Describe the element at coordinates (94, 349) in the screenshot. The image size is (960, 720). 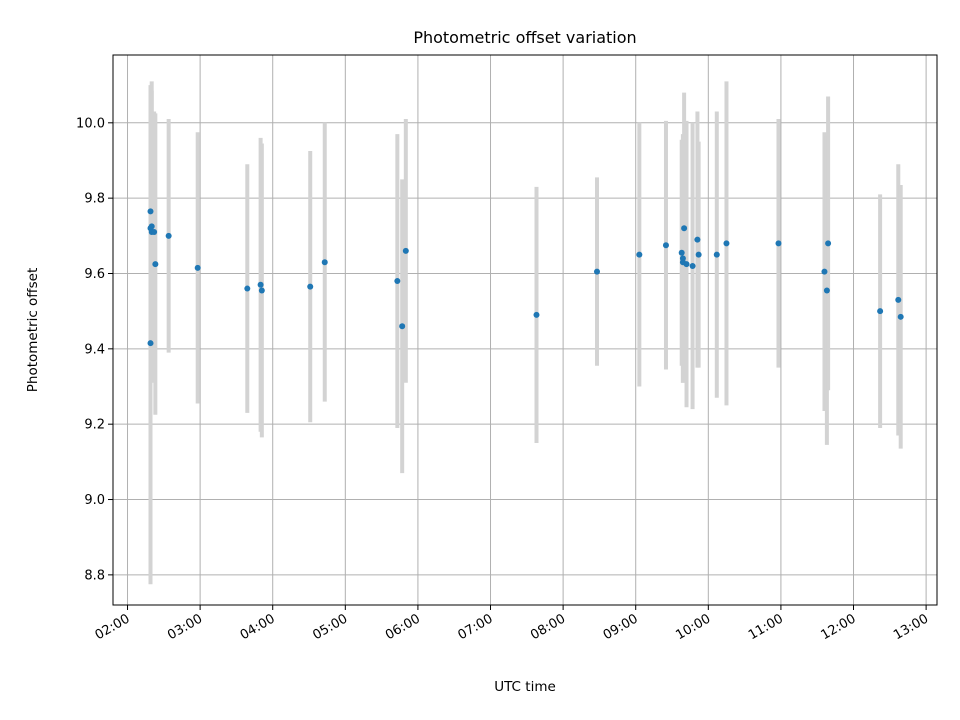
I see `y-tick-label: 9.4` at that location.